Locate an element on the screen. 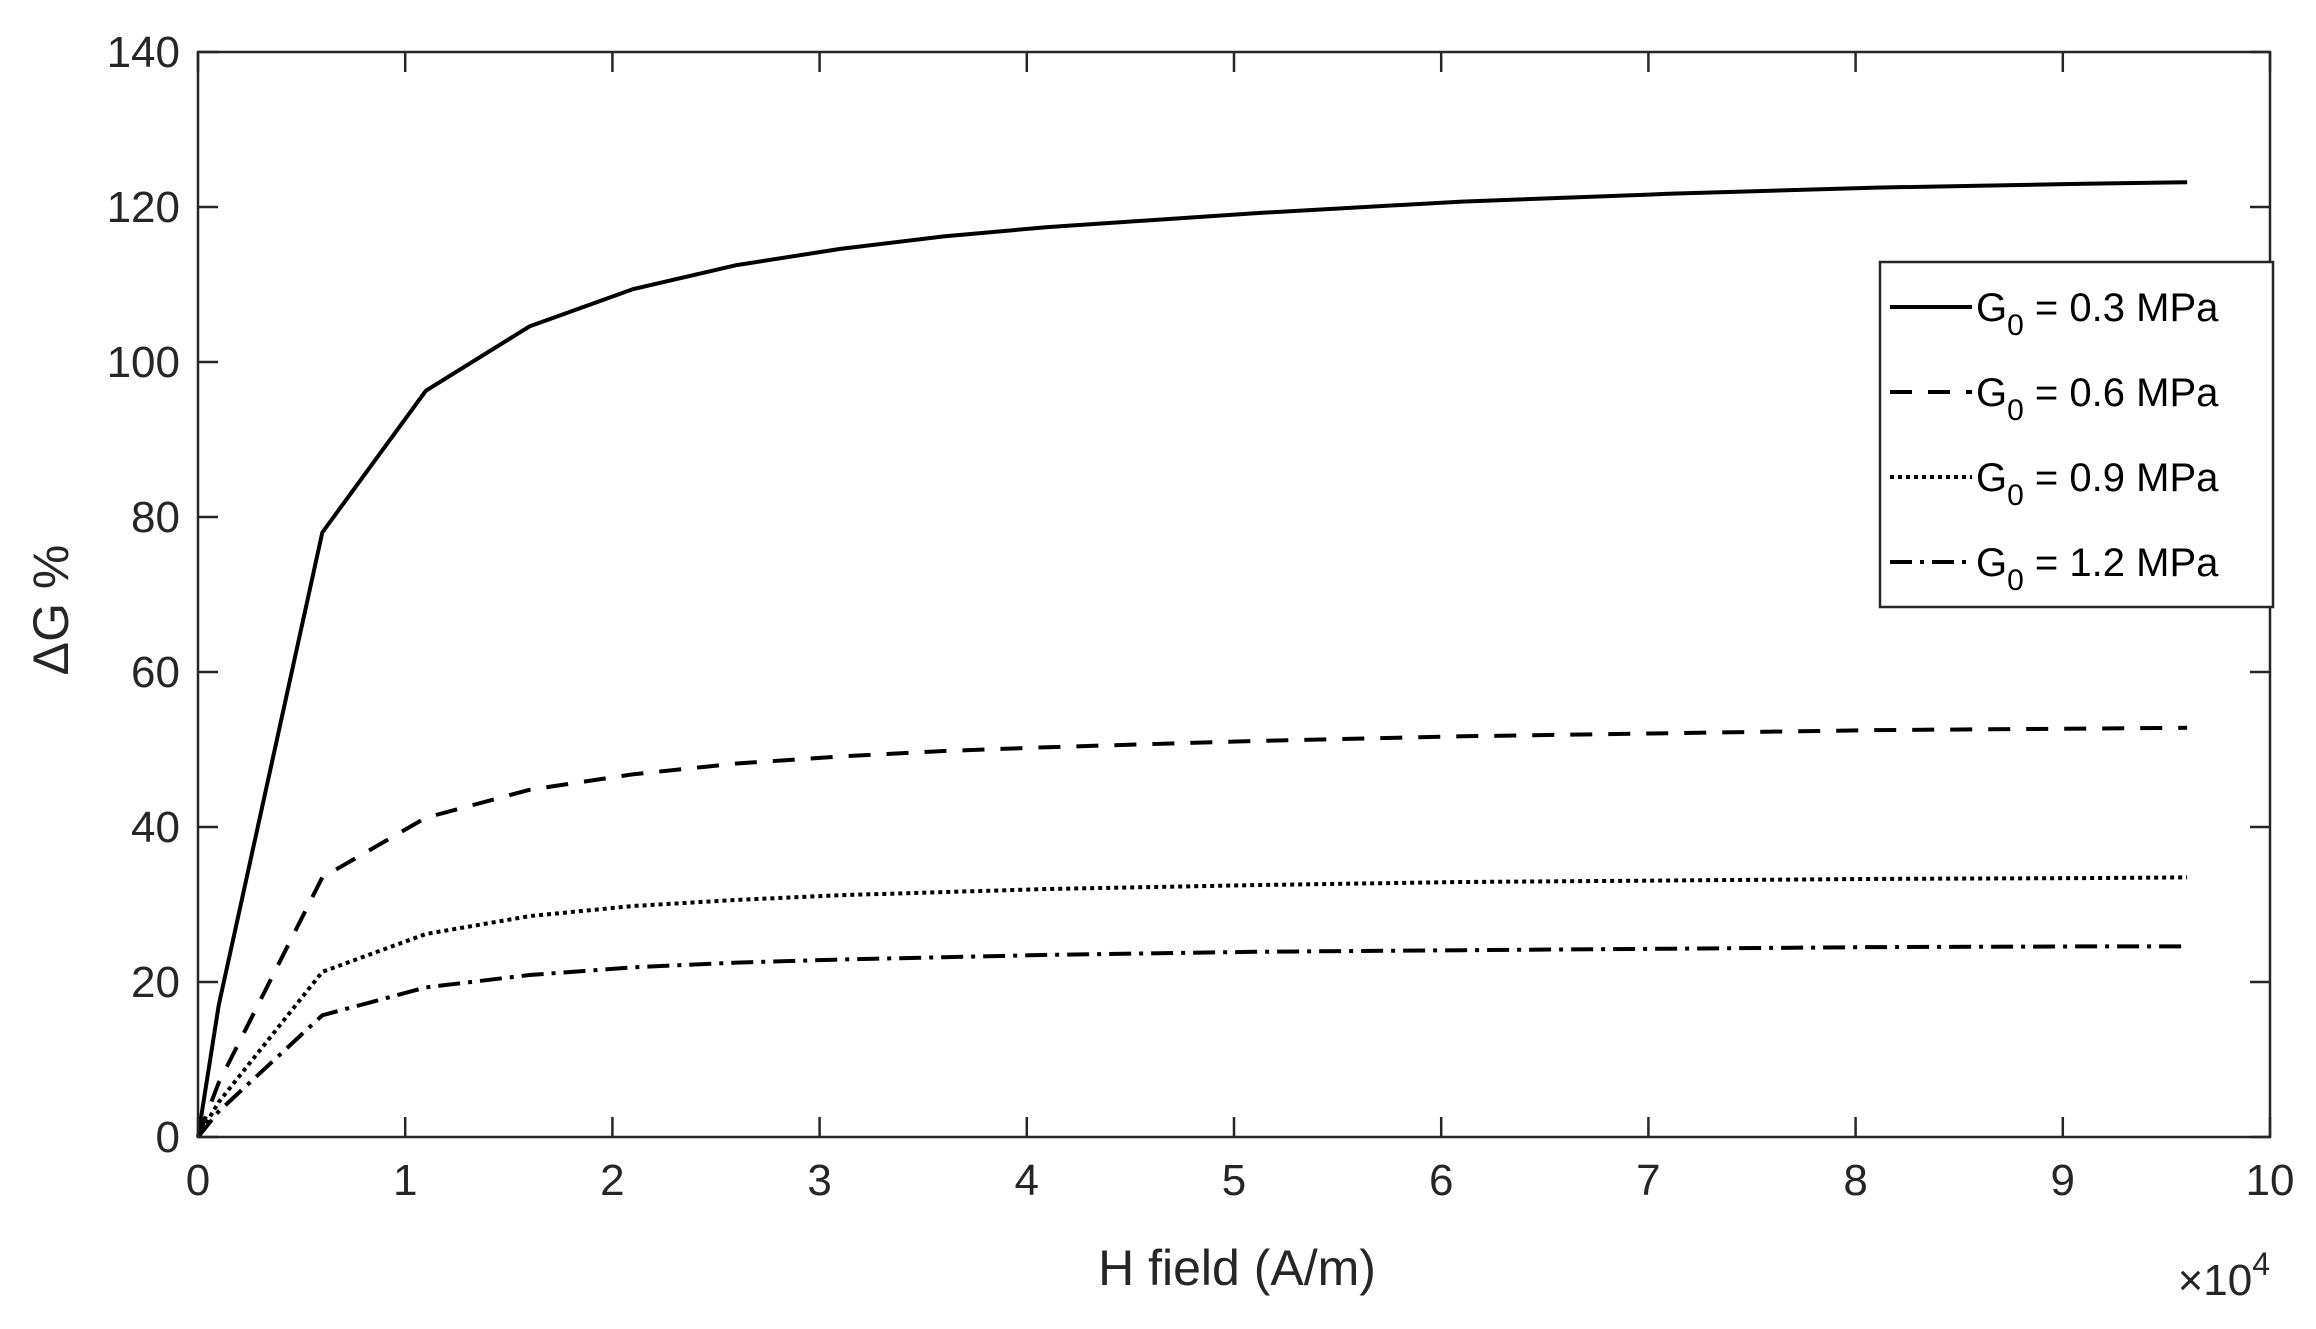  x-tick-label: 2 is located at coordinates (612, 1180).